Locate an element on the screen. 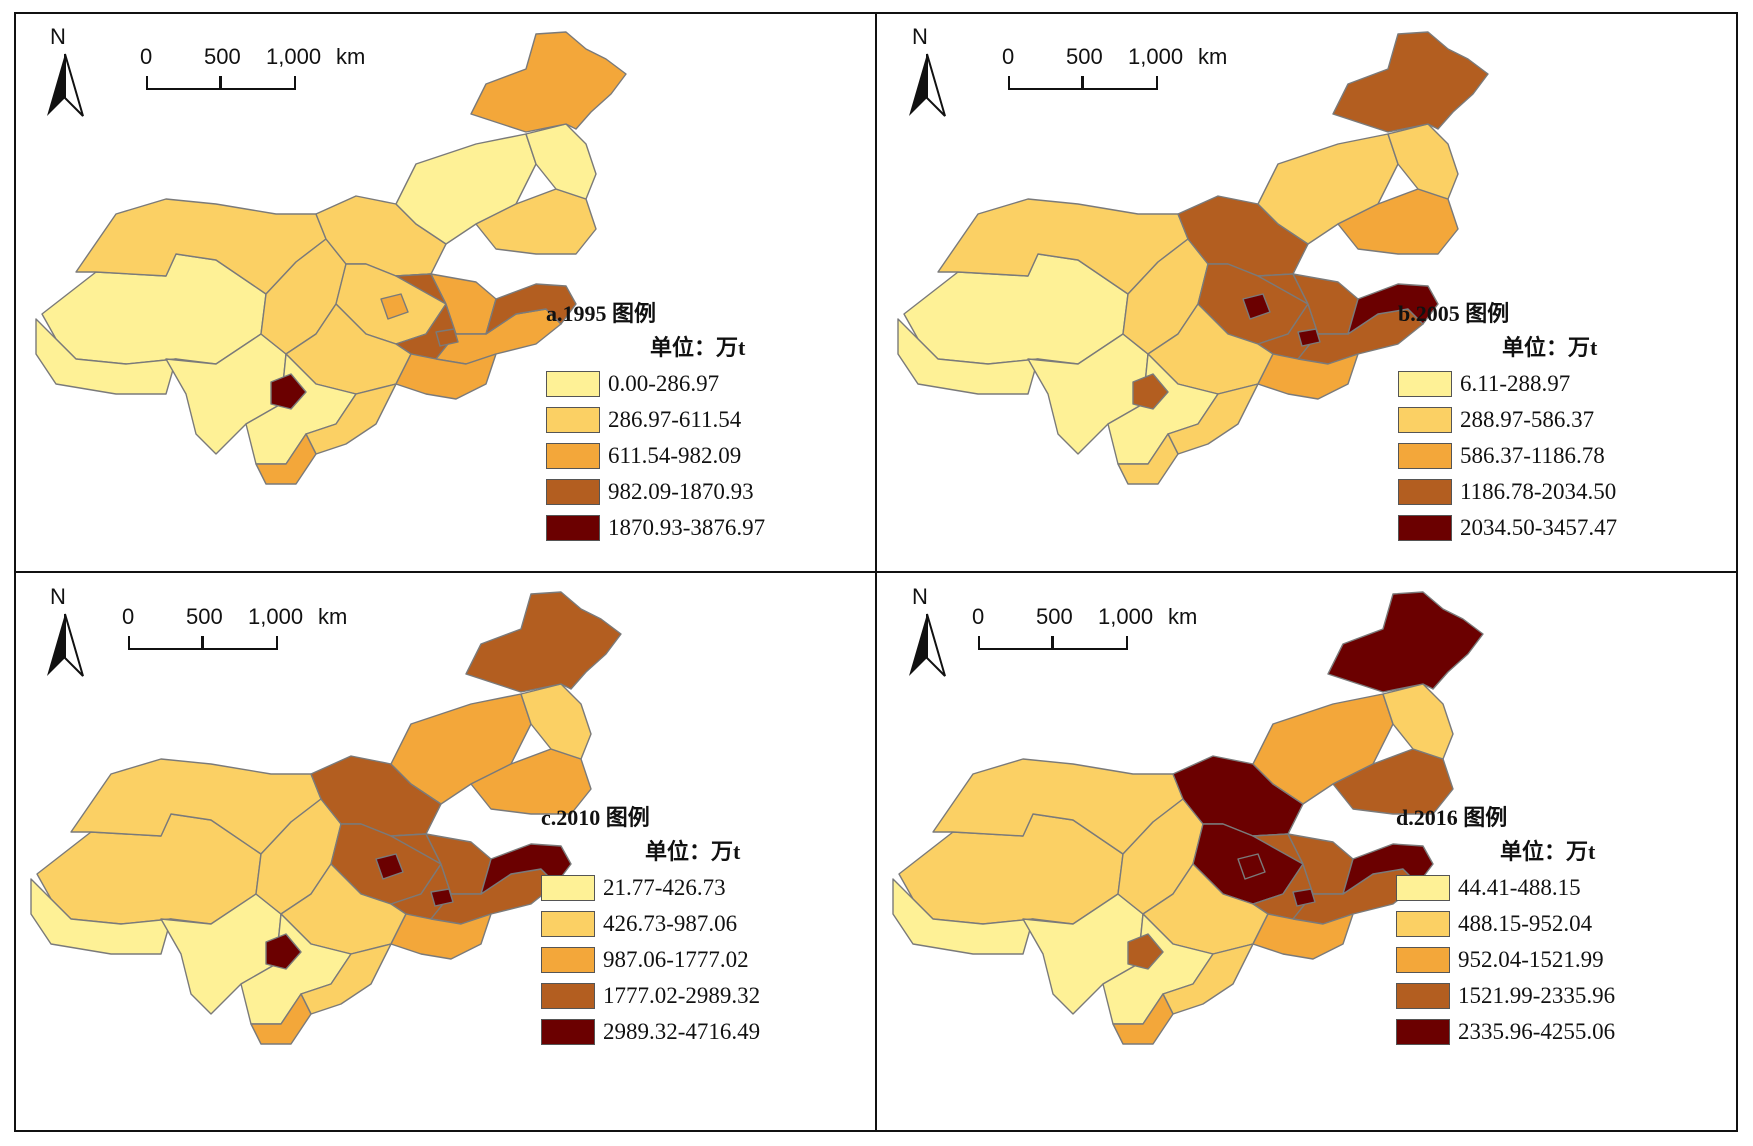 The width and height of the screenshot is (1753, 1146). legend-item: 2989.32-4716.49 is located at coordinates (650, 1032).